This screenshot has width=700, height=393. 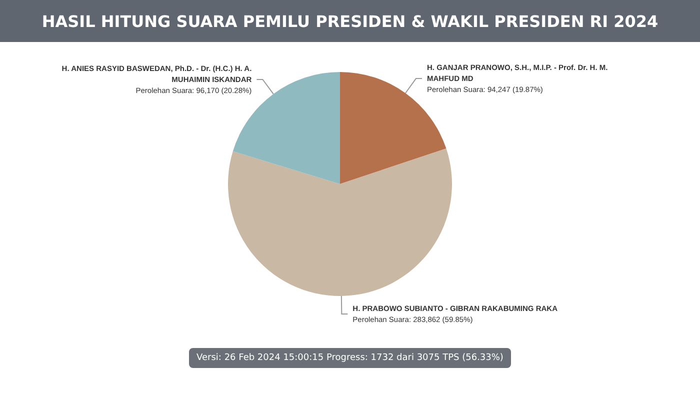 I want to click on chart-title: HASIL HITUNG SUARA PEMILU PRESIDEN & WAKIL PRESIDEN RI 2024, so click(x=350, y=21).